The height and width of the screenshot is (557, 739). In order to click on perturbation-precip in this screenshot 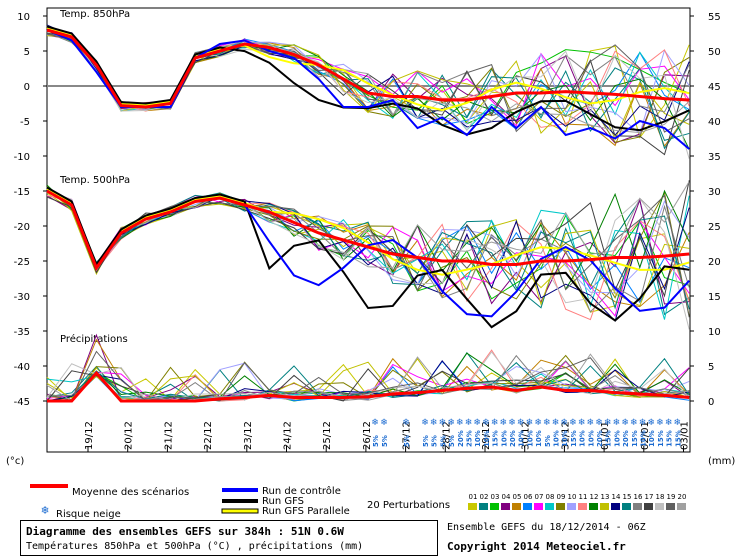, I will do `click(368, 377)`.